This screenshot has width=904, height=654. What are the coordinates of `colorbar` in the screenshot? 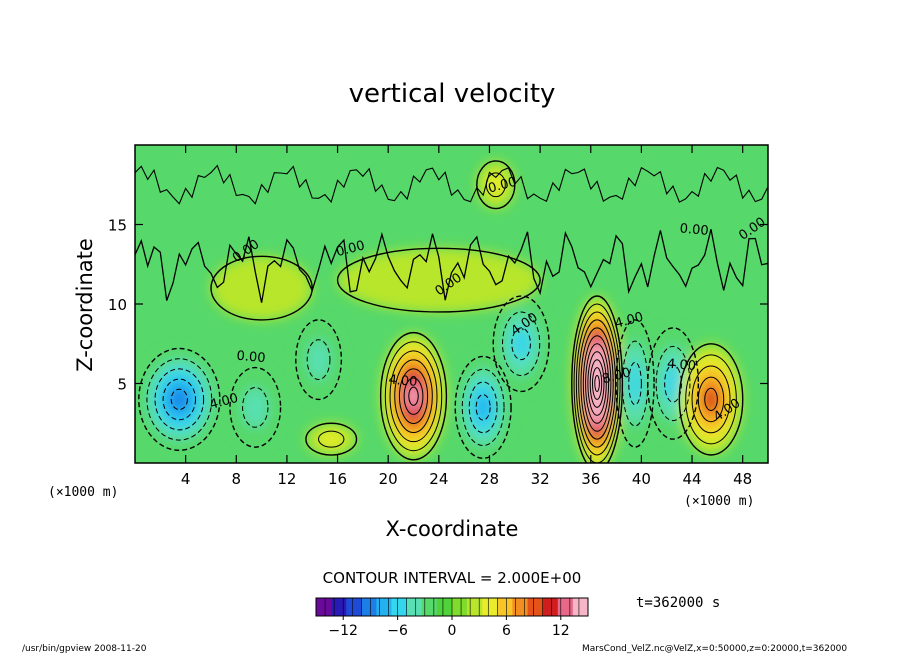 It's located at (452, 607).